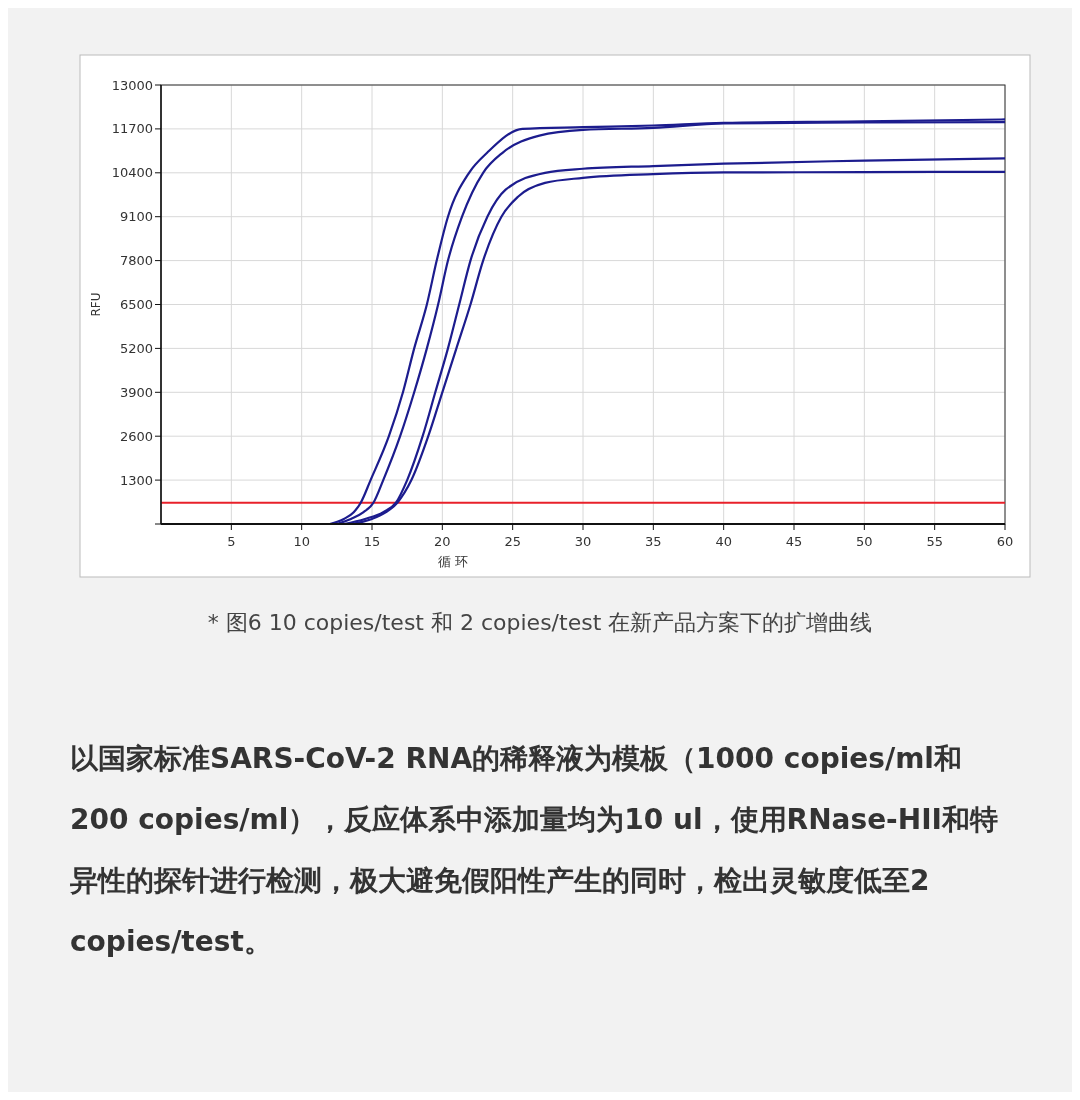 The width and height of the screenshot is (1080, 1100). What do you see at coordinates (136, 217) in the screenshot?
I see `y-tick-label: 9100` at bounding box center [136, 217].